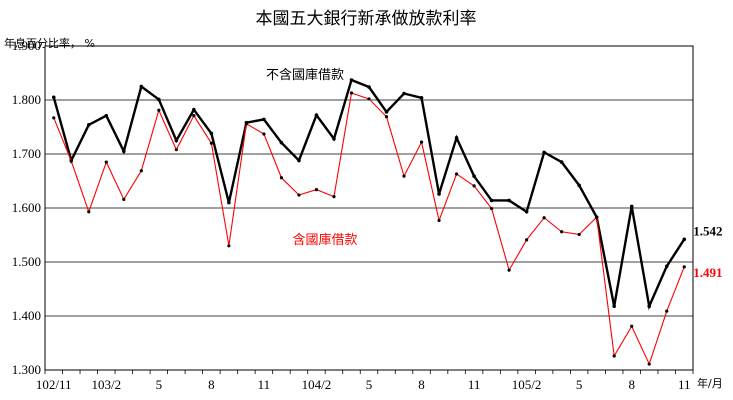 This screenshot has height=400, width=733. I want to click on x-tick-label: 102/11, so click(54, 384).